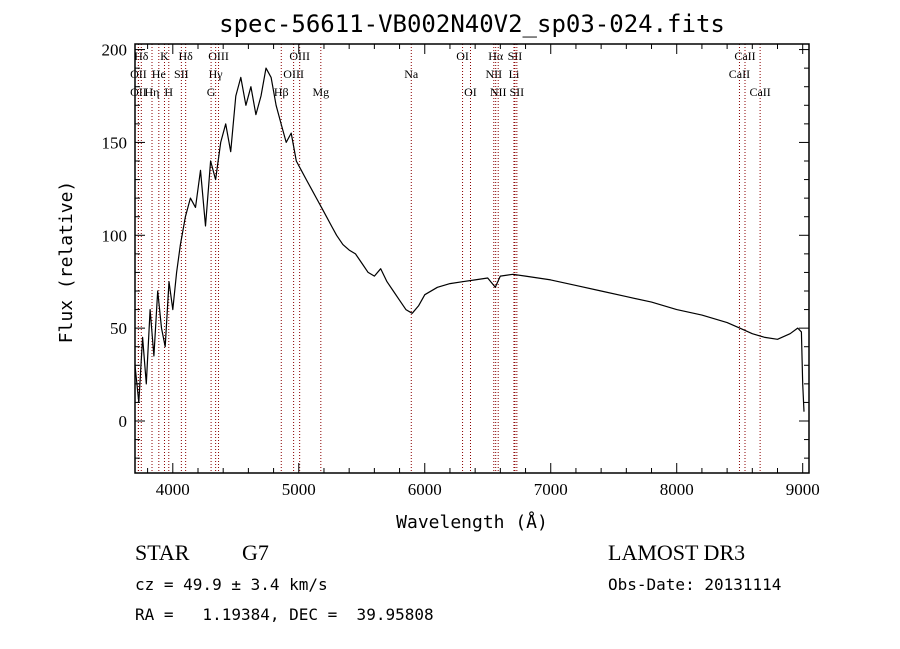  What do you see at coordinates (138, 92) in the screenshot?
I see `emission-line-label: OII` at bounding box center [138, 92].